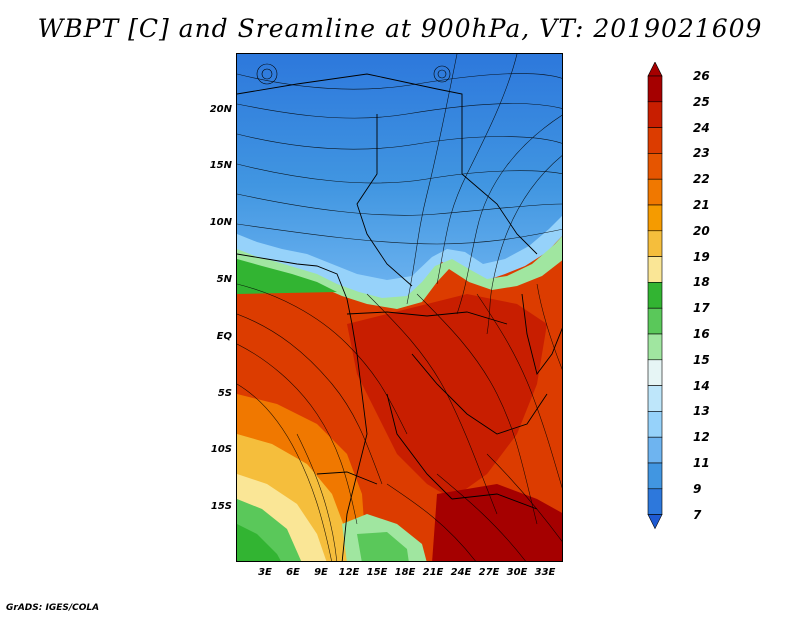  I want to click on lon-label-12e: 12E, so click(349, 572).